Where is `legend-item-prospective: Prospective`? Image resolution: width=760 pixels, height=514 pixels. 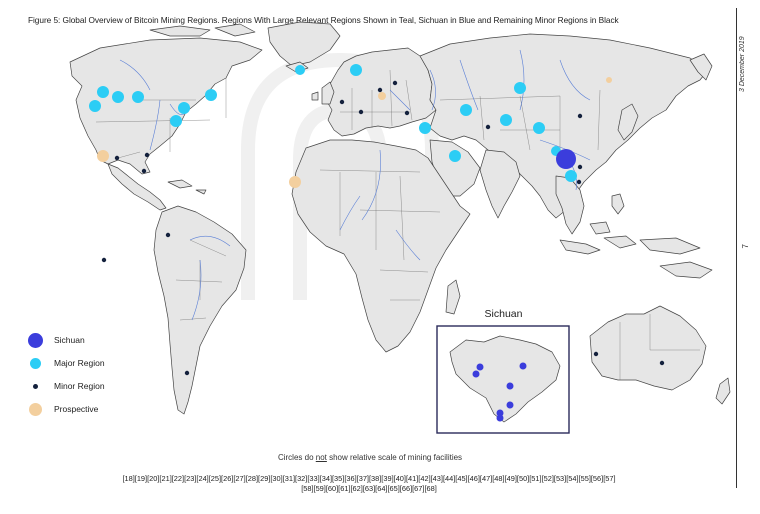
legend-item-prospective: Prospective is located at coordinates (61, 409).